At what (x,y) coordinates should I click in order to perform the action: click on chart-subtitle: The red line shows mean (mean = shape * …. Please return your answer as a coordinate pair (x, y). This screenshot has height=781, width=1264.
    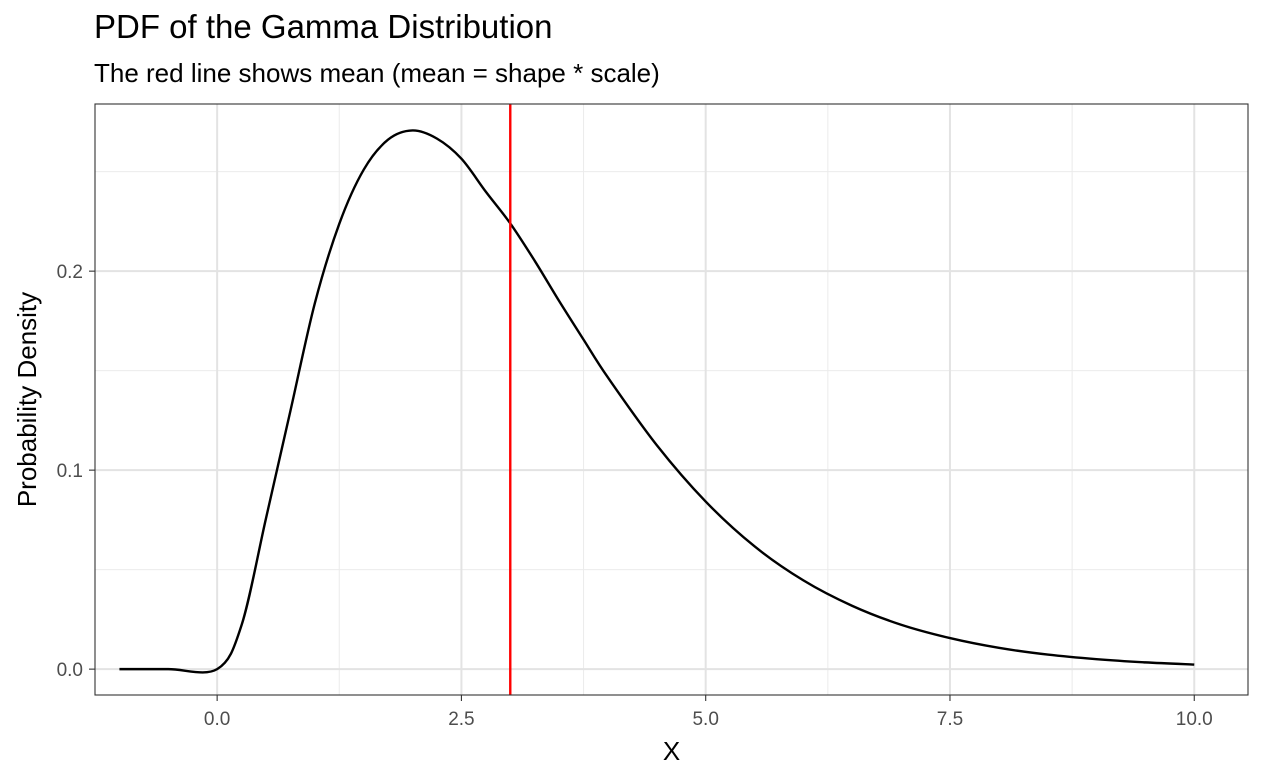
    Looking at the image, I should click on (377, 73).